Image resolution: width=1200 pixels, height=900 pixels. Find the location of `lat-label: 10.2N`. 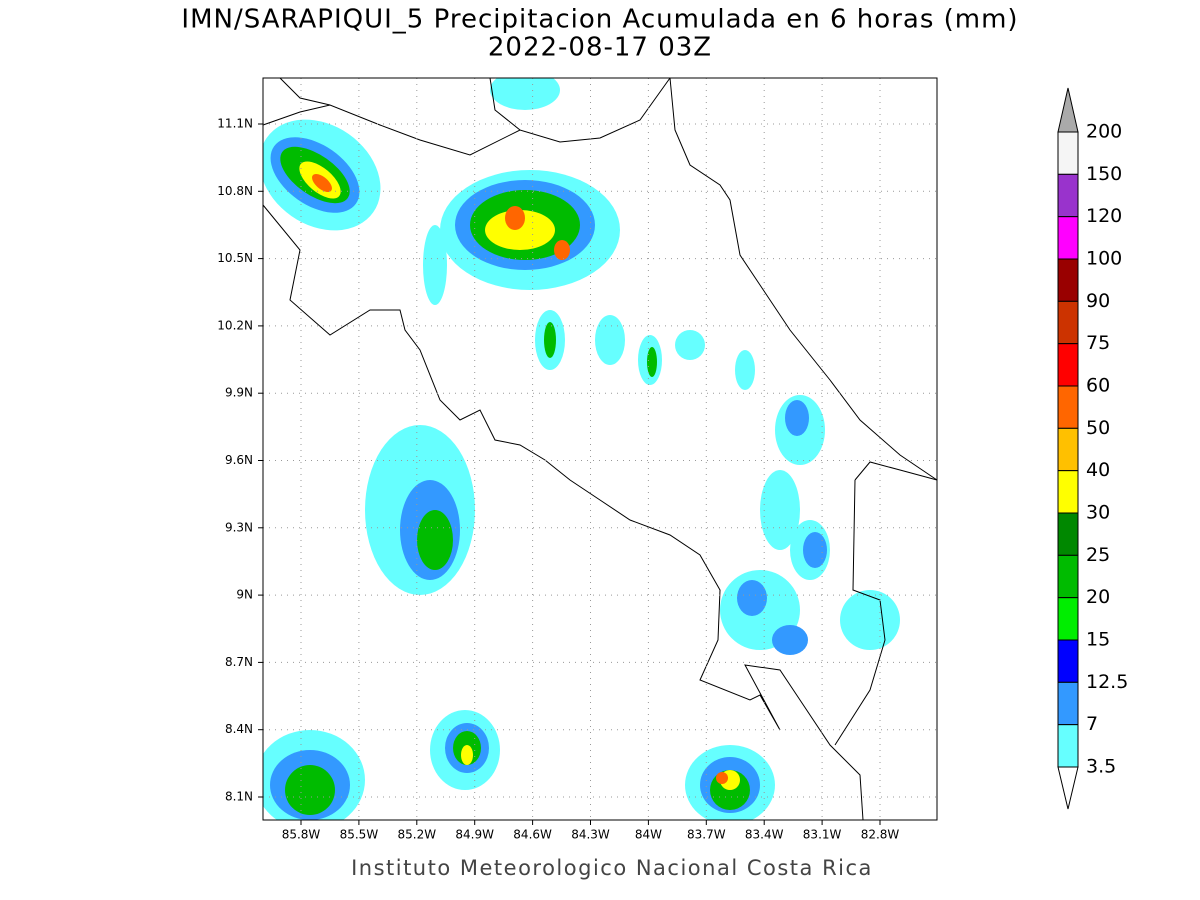

lat-label: 10.2N is located at coordinates (235, 325).